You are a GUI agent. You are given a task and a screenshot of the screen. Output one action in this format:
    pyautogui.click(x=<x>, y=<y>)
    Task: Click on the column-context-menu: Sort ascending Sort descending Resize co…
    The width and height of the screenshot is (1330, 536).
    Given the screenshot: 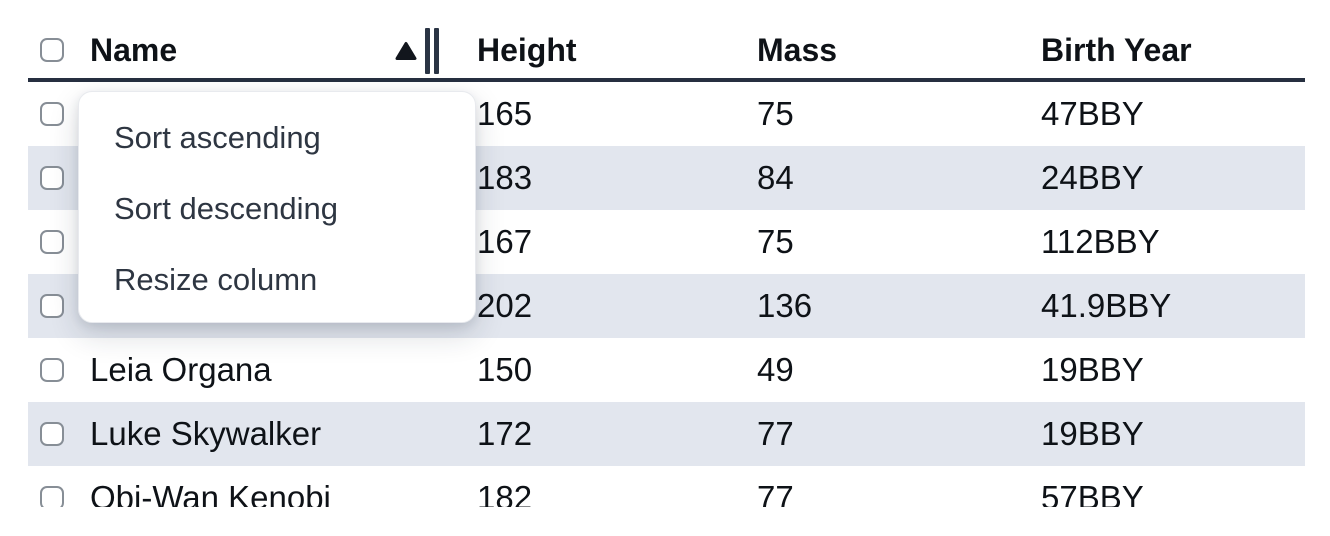 What is the action you would take?
    pyautogui.click(x=277, y=207)
    